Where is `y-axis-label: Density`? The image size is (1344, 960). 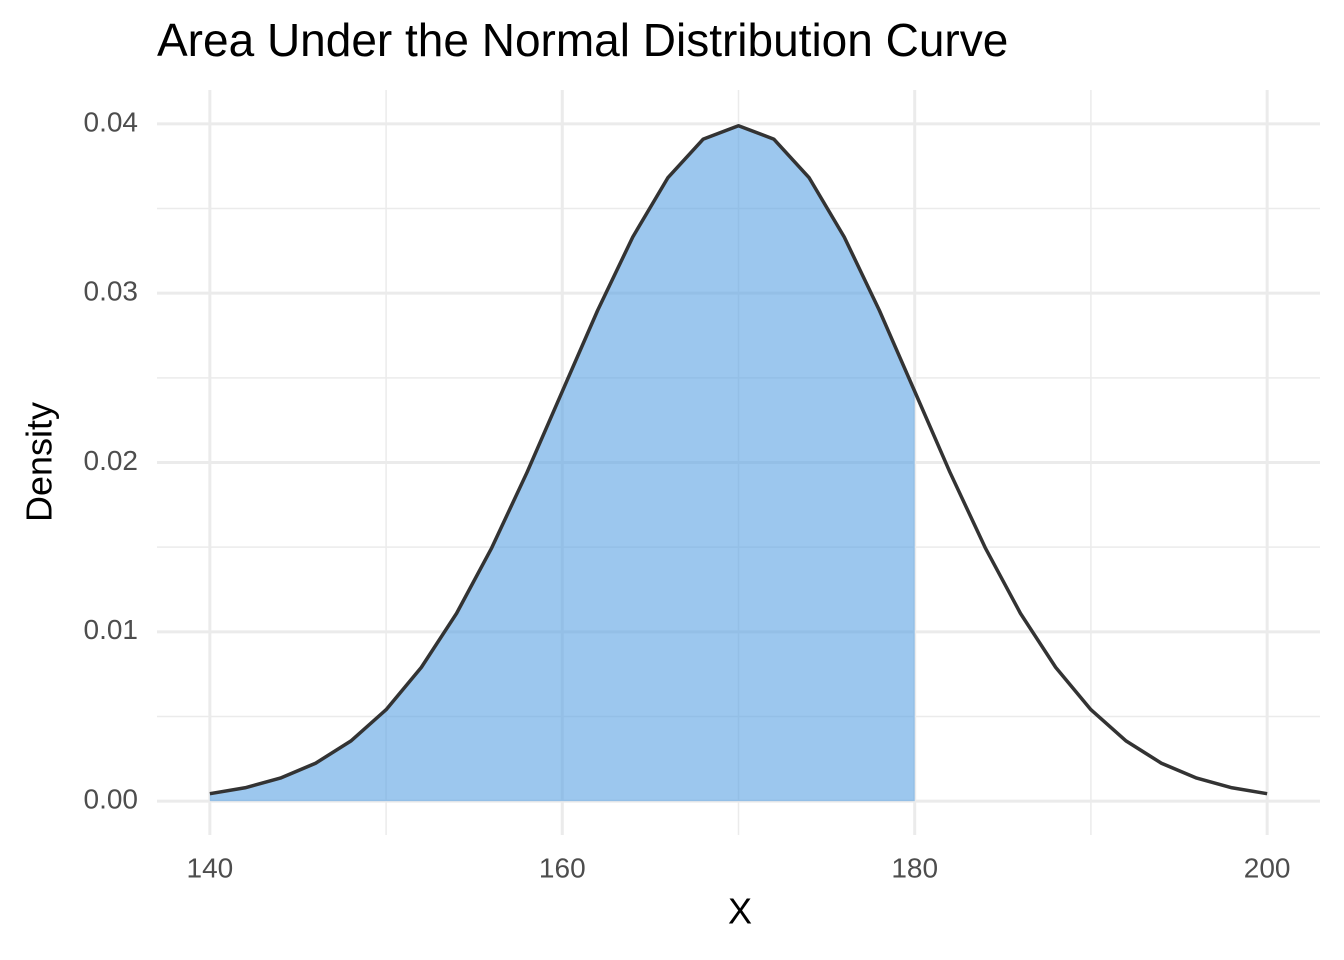 y-axis-label: Density is located at coordinates (39, 462).